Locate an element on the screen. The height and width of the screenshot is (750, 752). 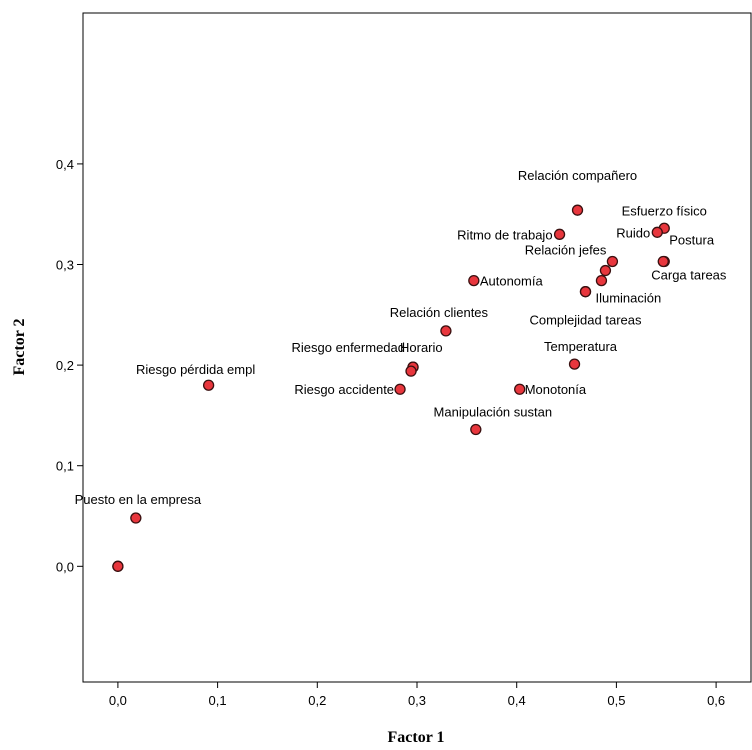
y-axis-ticks: 0,0 0,1 0,2 0,3 0,4 is located at coordinates (69, 365).